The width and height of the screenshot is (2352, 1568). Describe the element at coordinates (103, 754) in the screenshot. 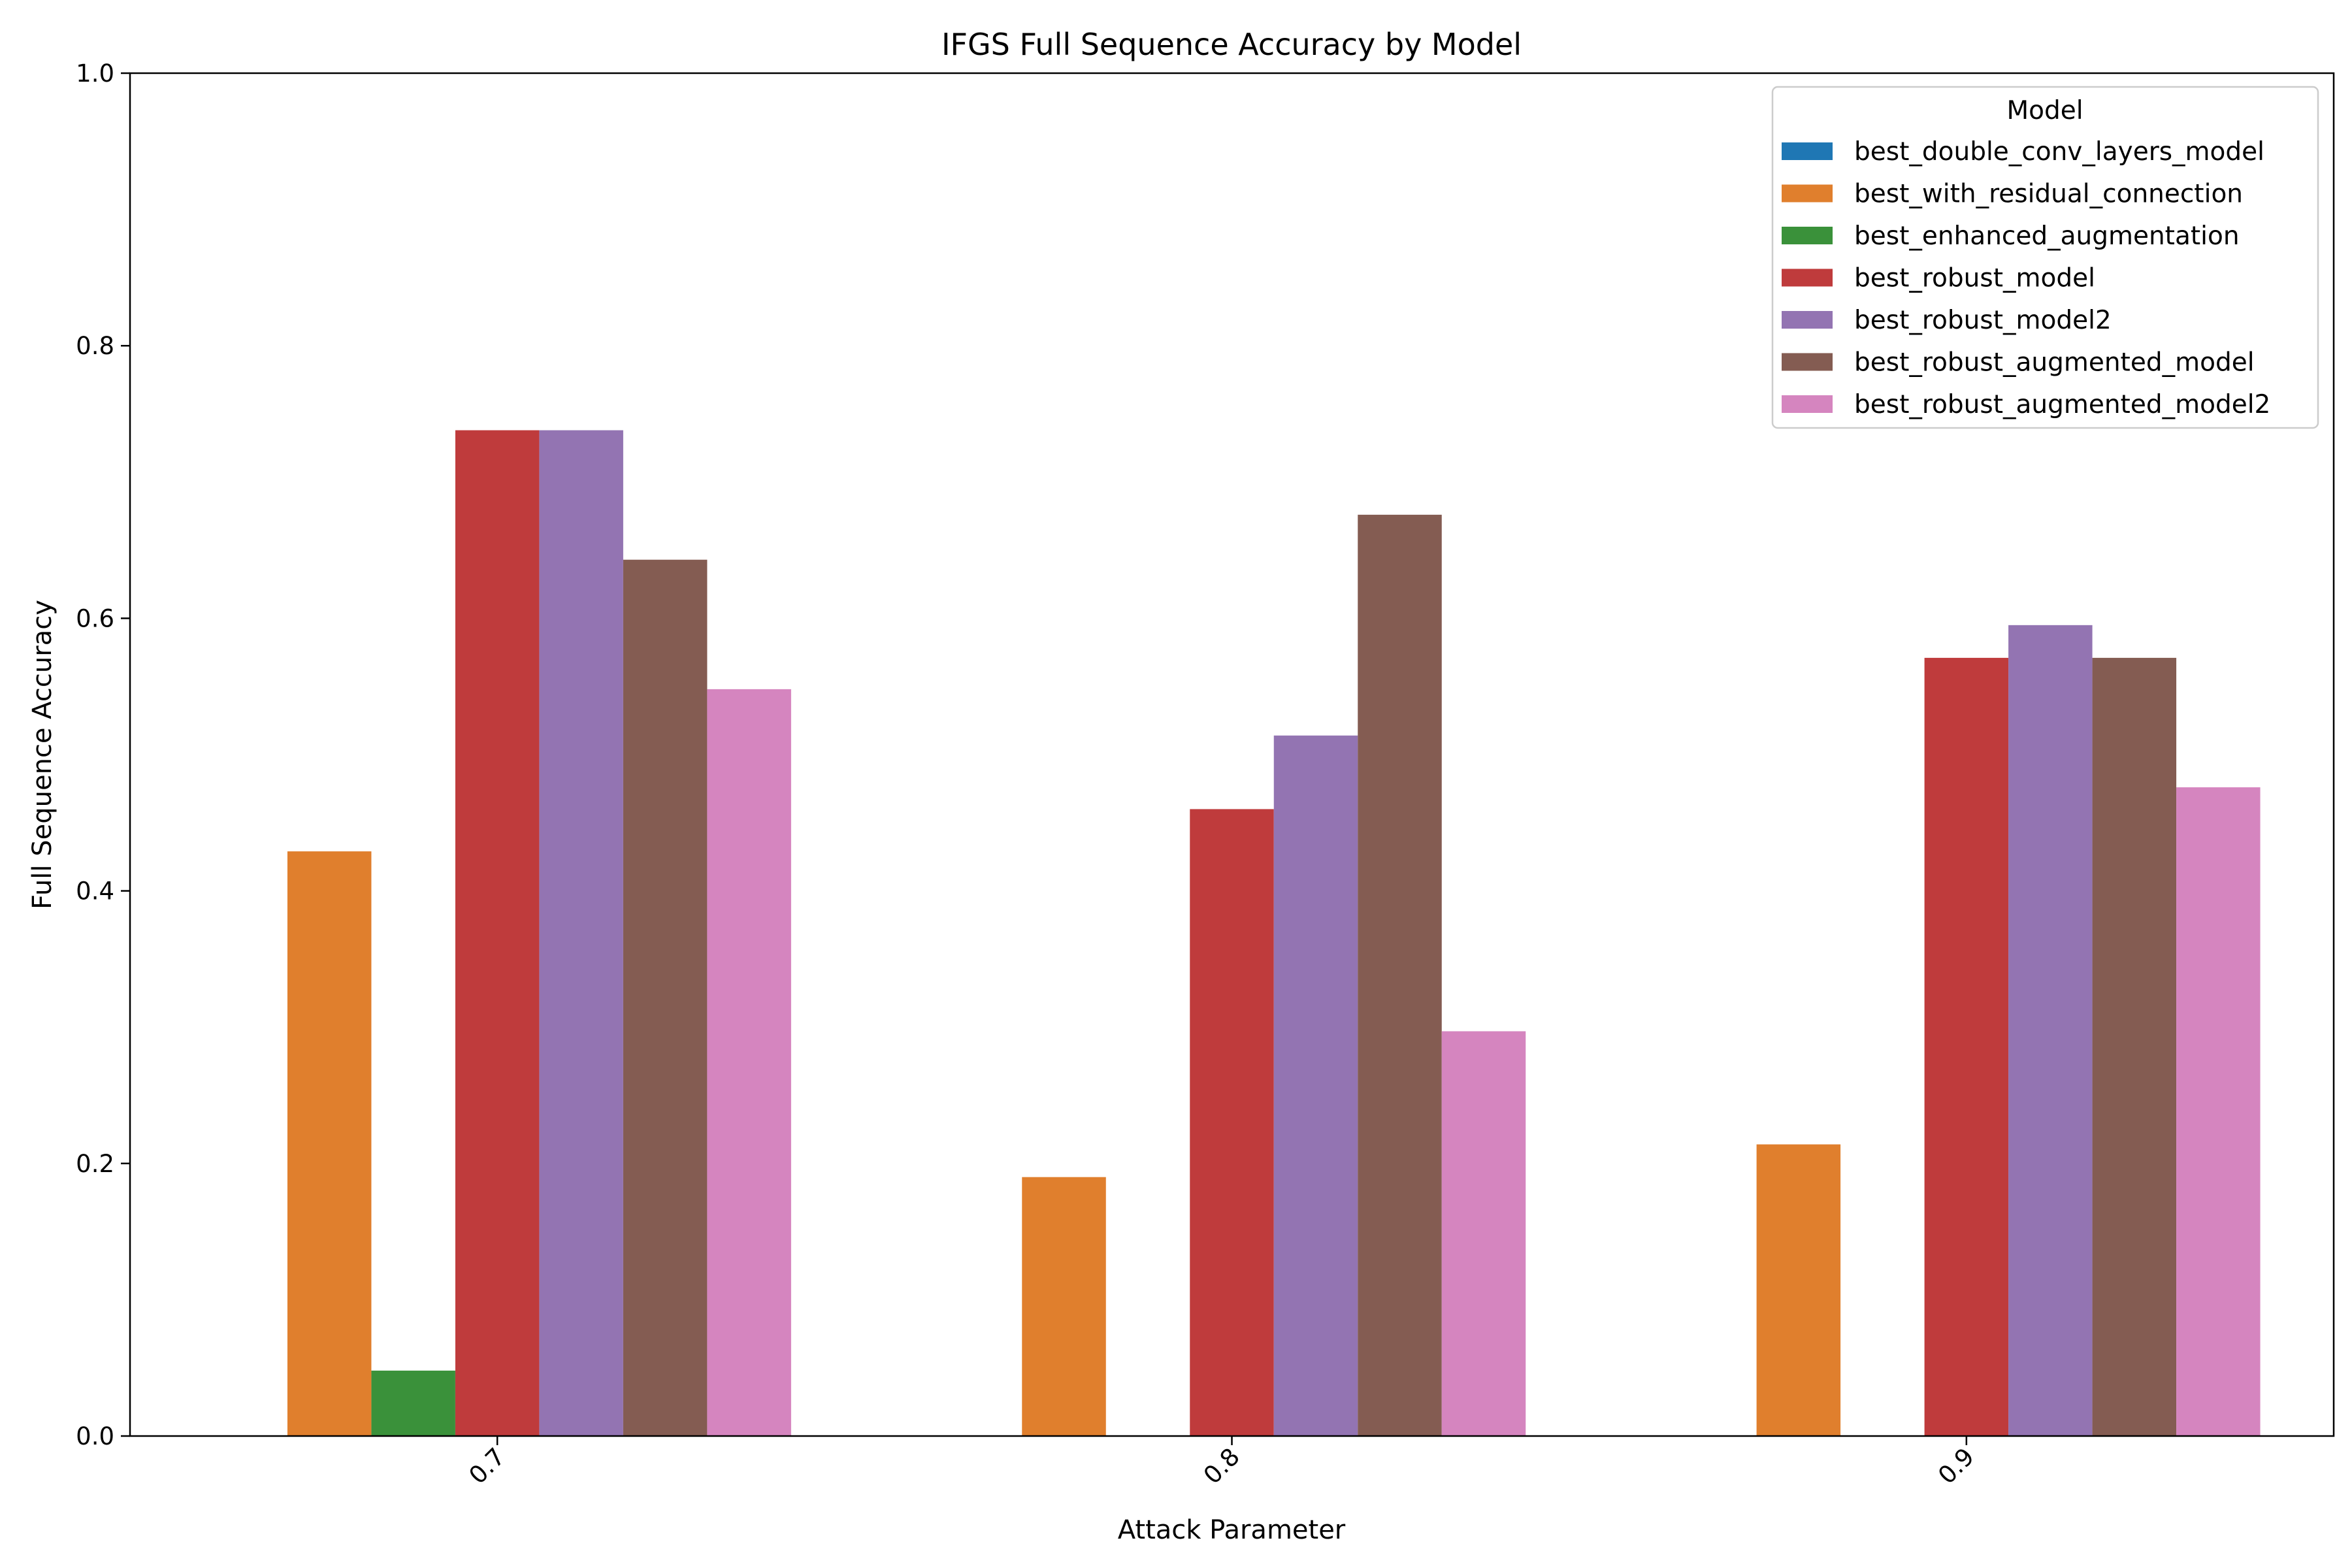

I see `y-axis: 0.0 0.2 0.4 0.6 0.8 1.0` at that location.